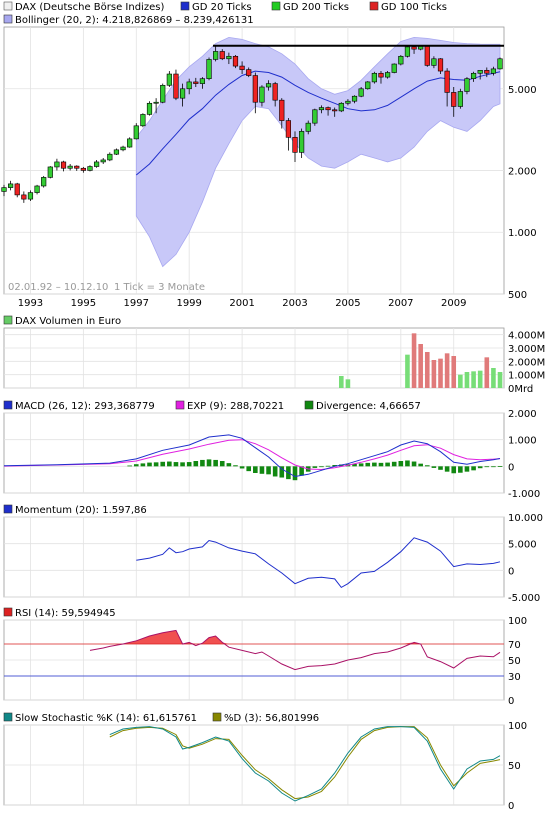 The width and height of the screenshot is (545, 827). What do you see at coordinates (8, 19) in the screenshot?
I see `legend-swatch-bollinger` at bounding box center [8, 19].